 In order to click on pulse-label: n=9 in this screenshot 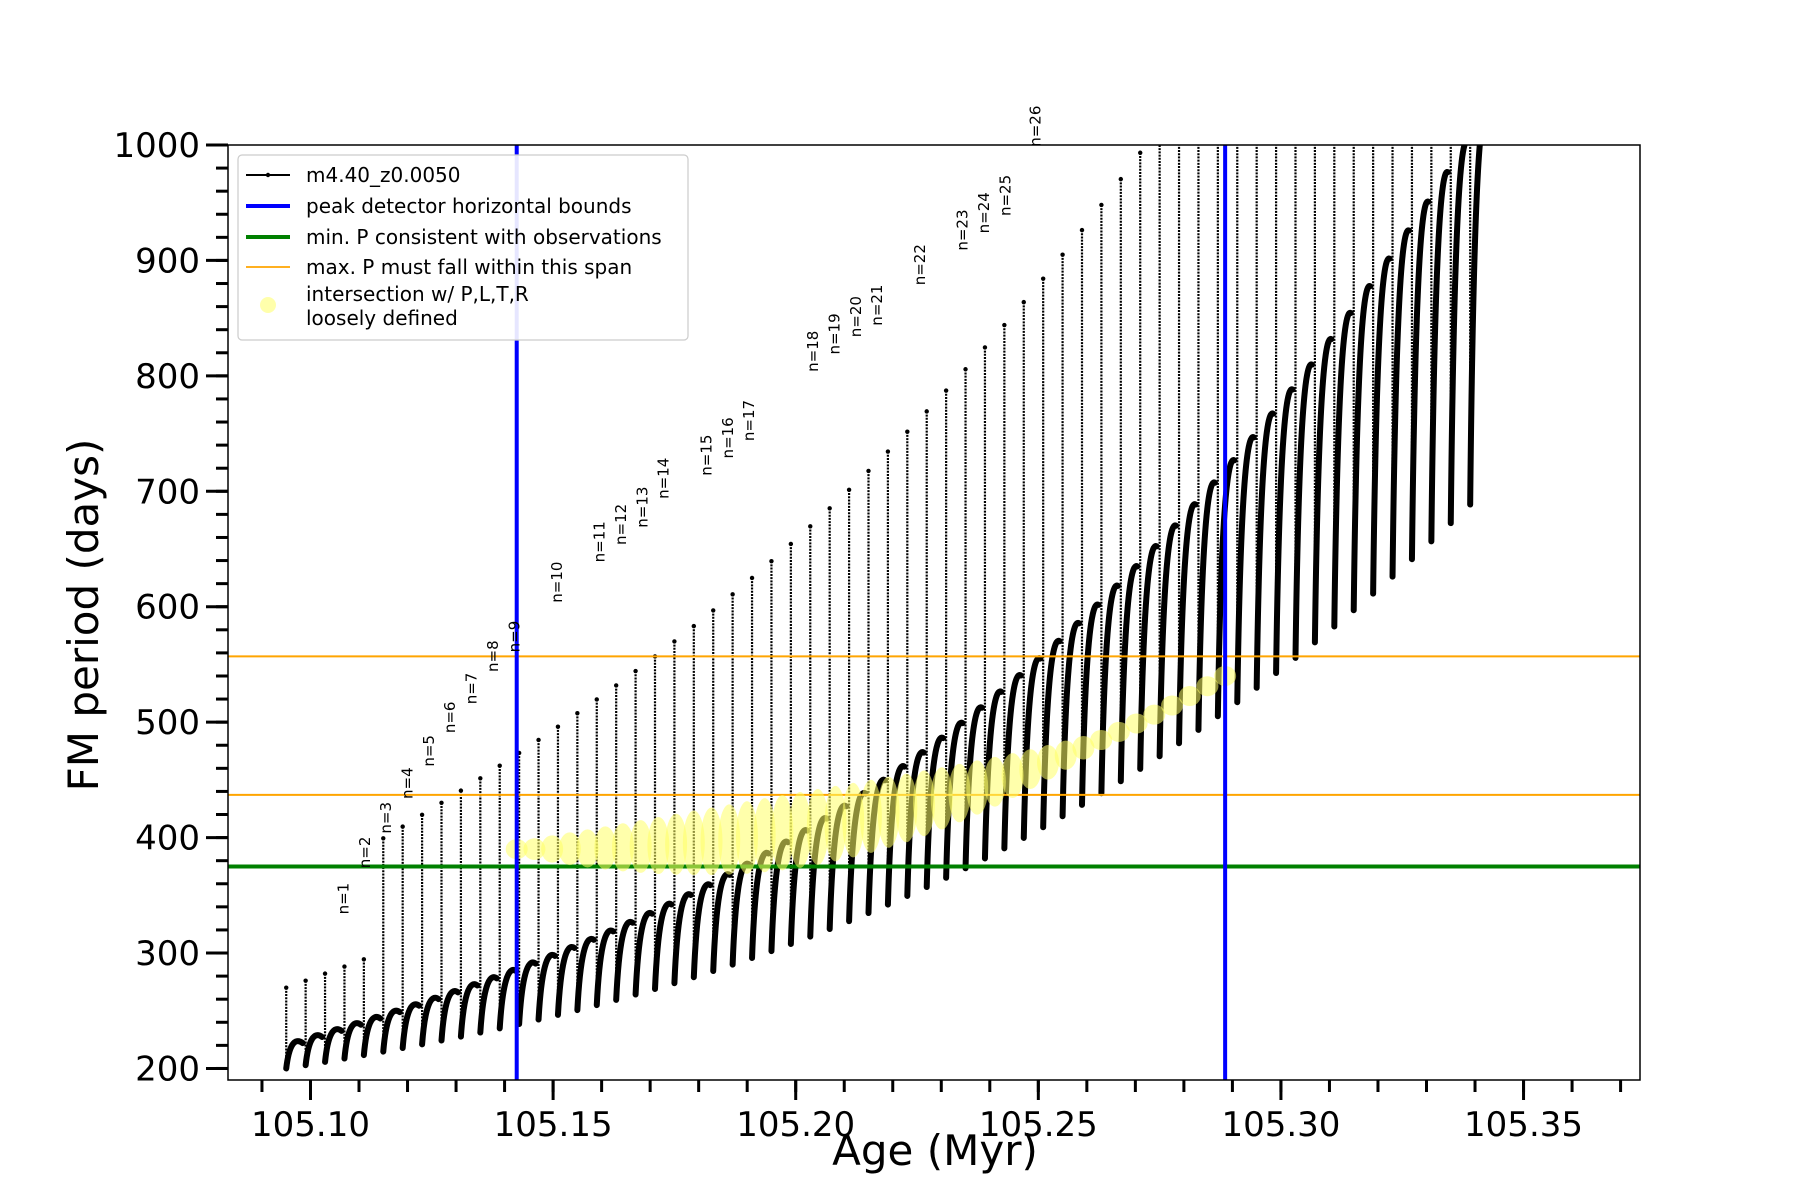, I will do `click(514, 637)`.